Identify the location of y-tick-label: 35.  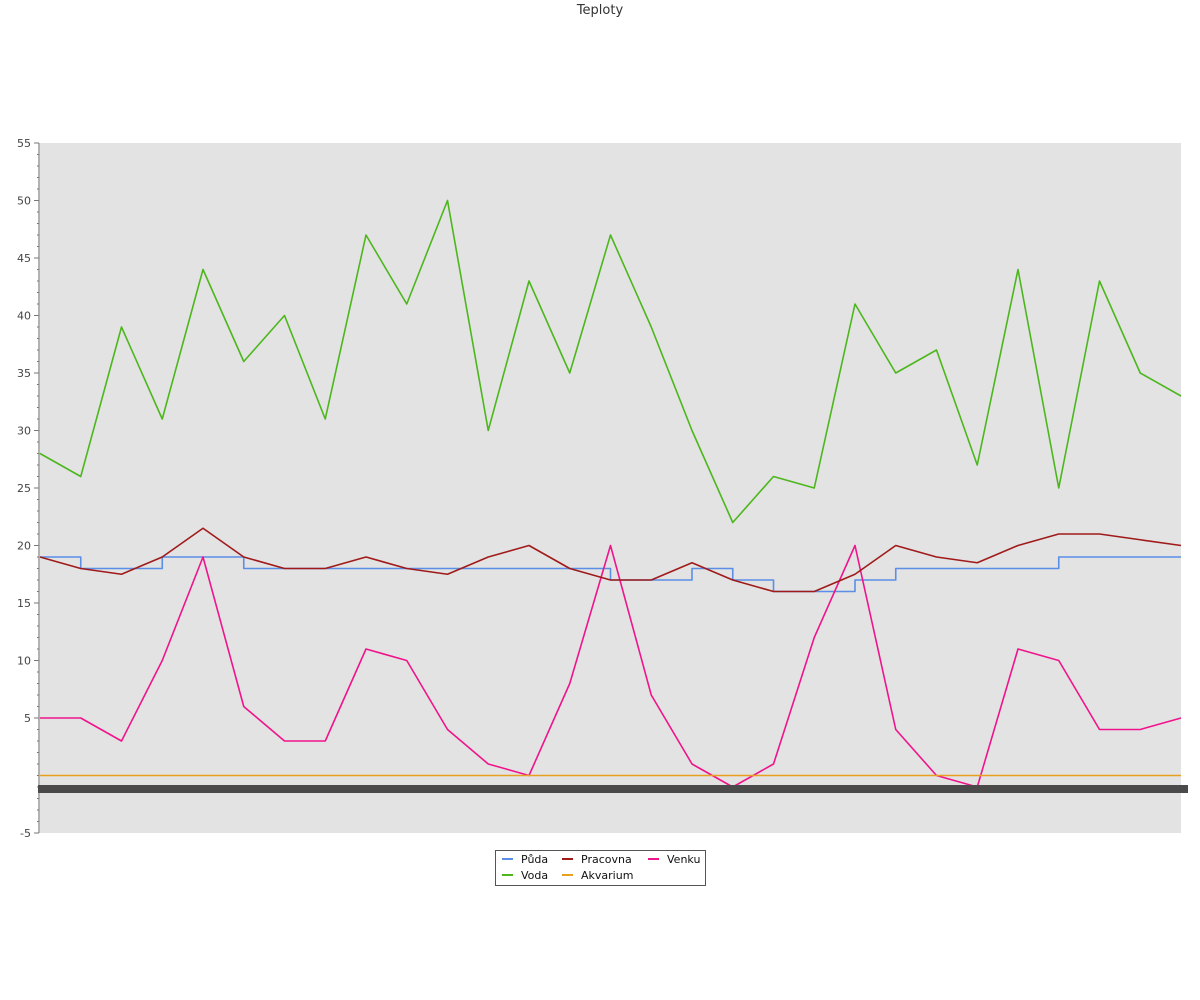
(24, 373).